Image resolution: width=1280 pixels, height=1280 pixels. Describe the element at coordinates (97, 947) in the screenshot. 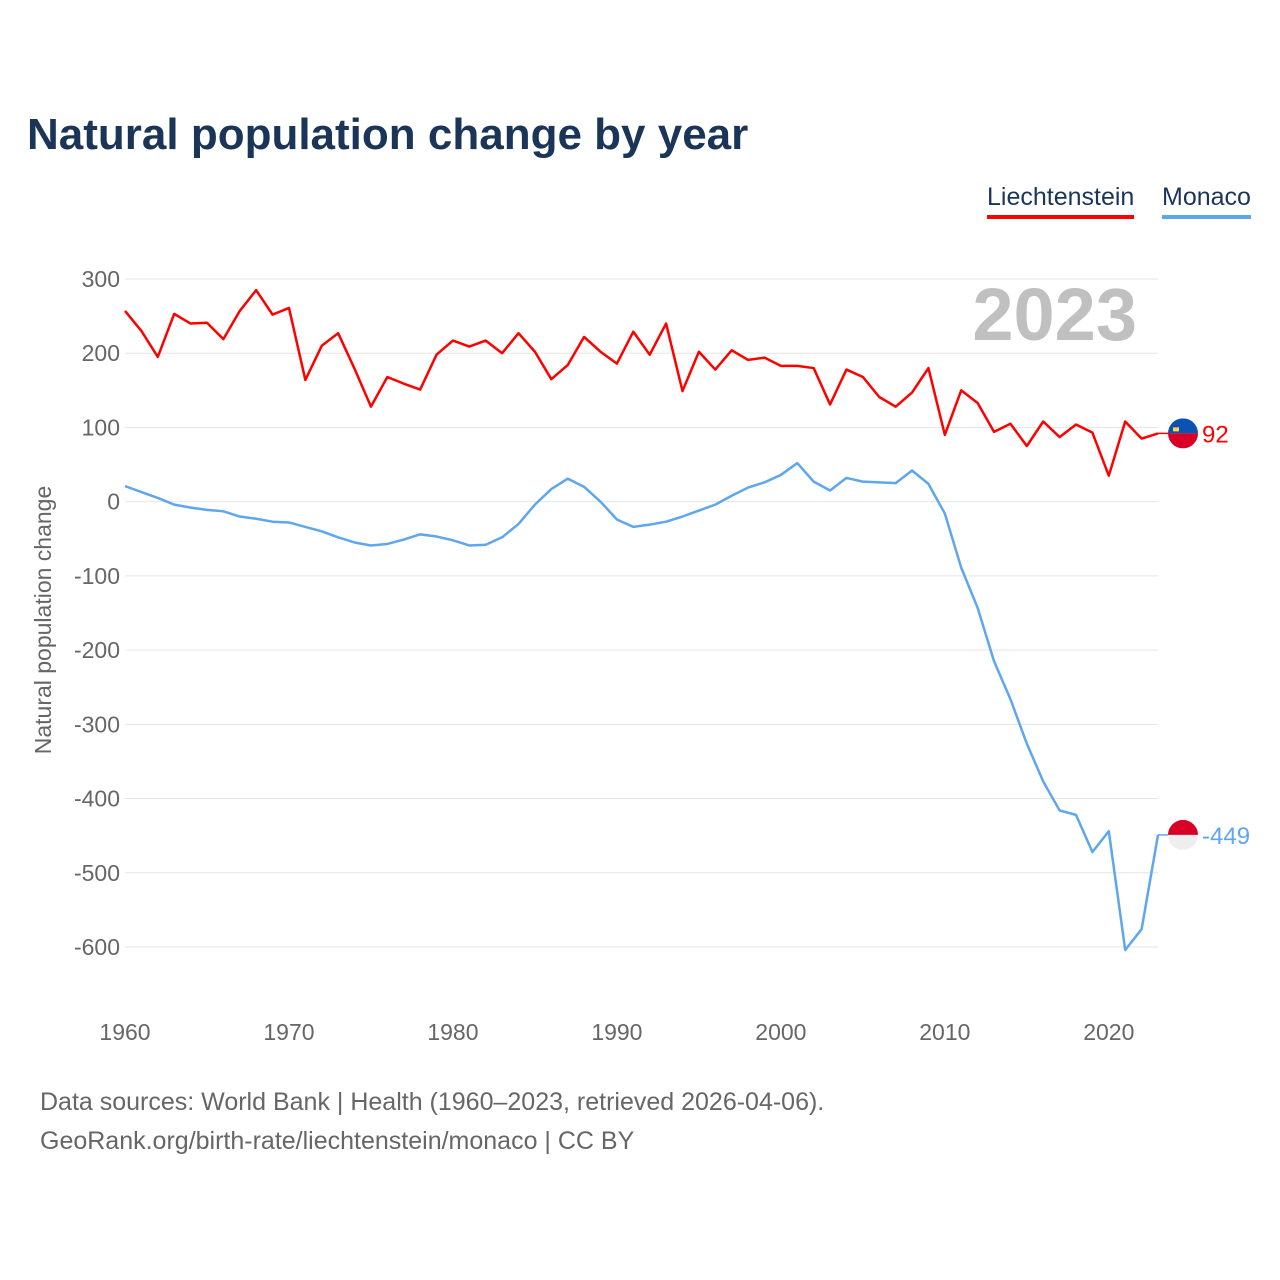

I see `y-tick-label: -600` at that location.